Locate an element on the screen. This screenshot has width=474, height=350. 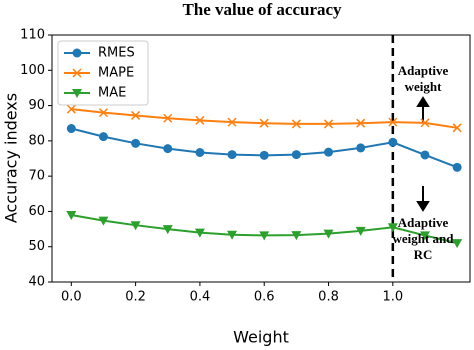
y-tick-label: 80 is located at coordinates (36, 140).